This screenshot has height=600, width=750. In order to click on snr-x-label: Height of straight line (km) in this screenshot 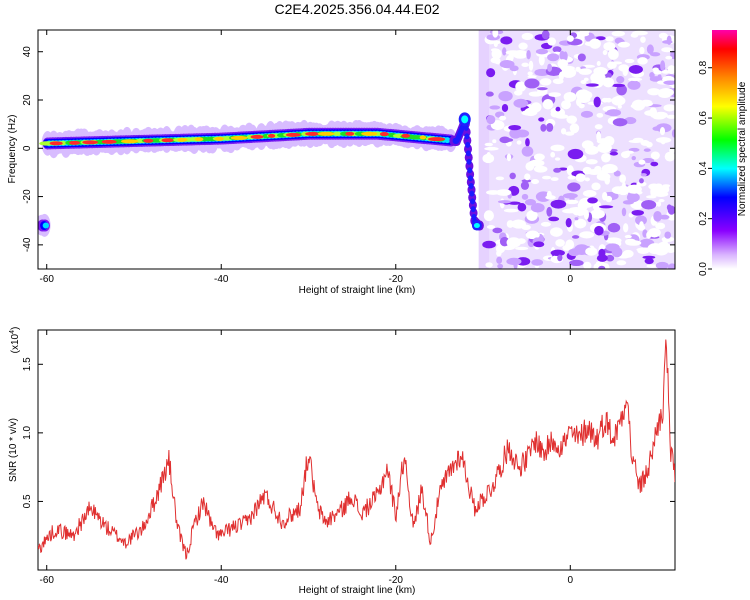, I will do `click(357, 590)`.